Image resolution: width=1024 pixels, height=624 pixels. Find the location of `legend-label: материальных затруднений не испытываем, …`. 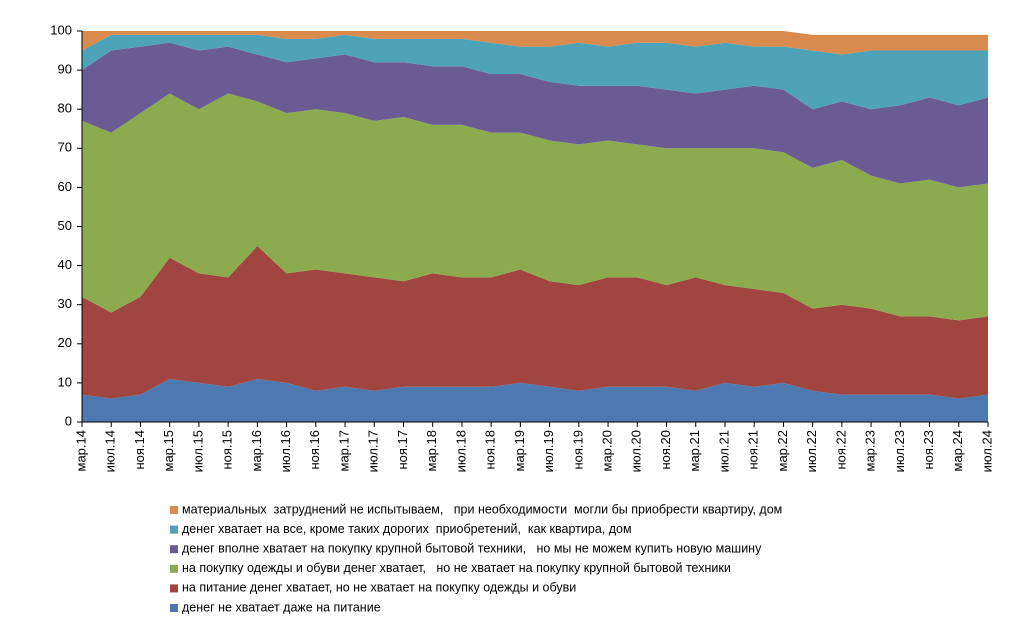

legend-label: материальных затруднений не испытываем, … is located at coordinates (482, 509).